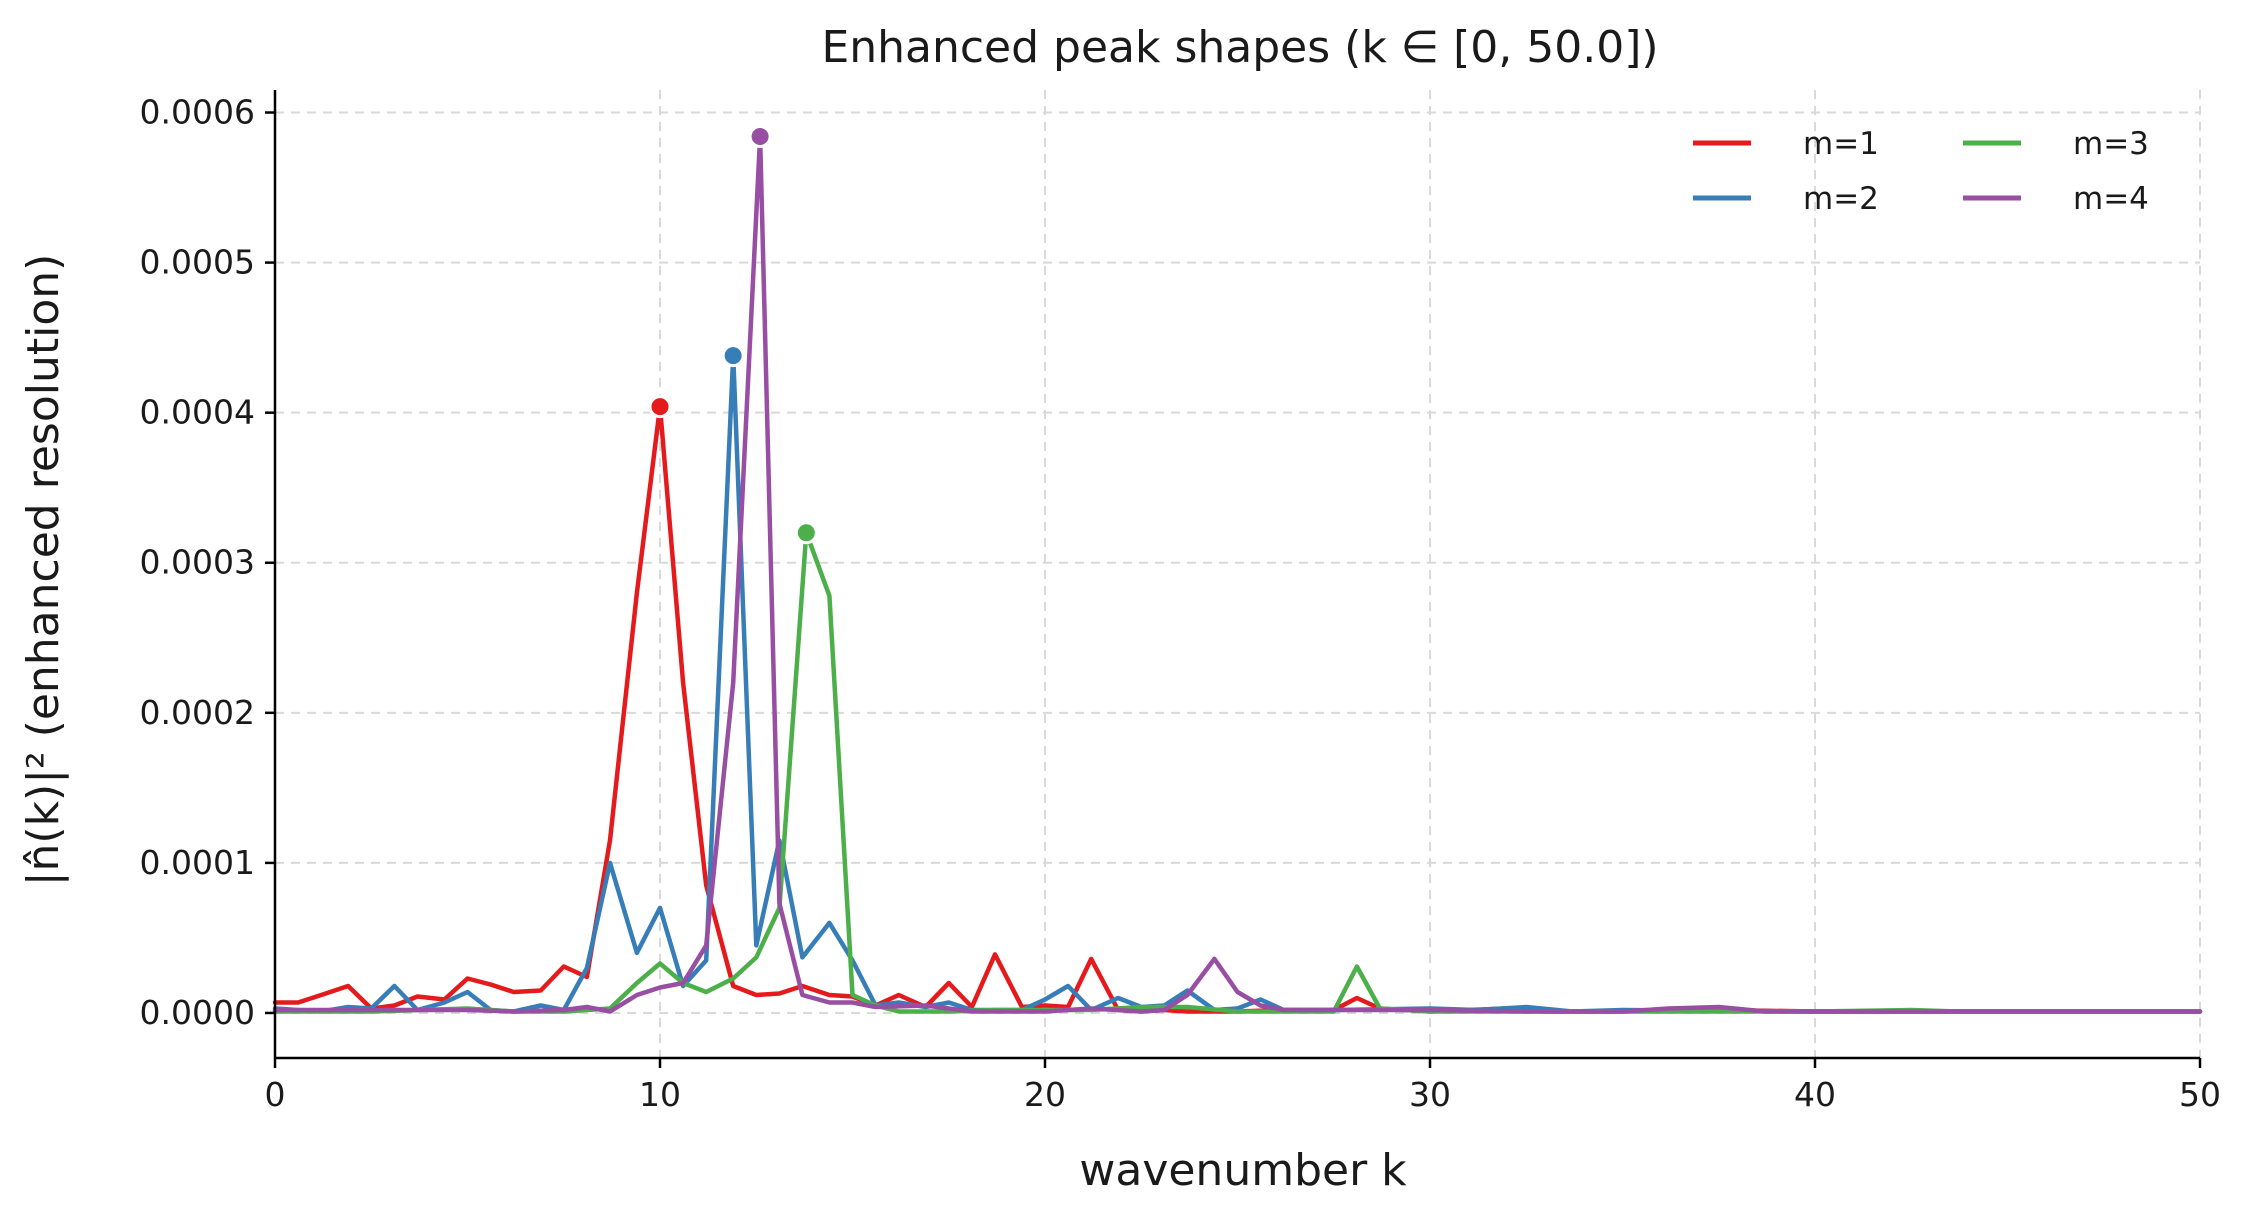  I want to click on x-tick-label: 30, so click(1430, 1094).